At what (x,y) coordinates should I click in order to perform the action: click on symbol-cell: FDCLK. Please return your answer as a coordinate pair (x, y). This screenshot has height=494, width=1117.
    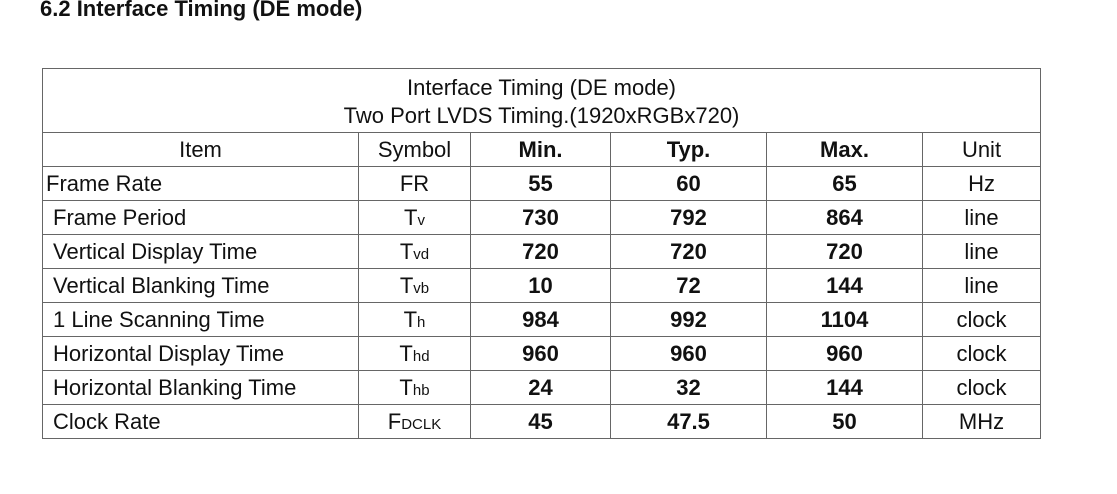
    Looking at the image, I should click on (414, 421).